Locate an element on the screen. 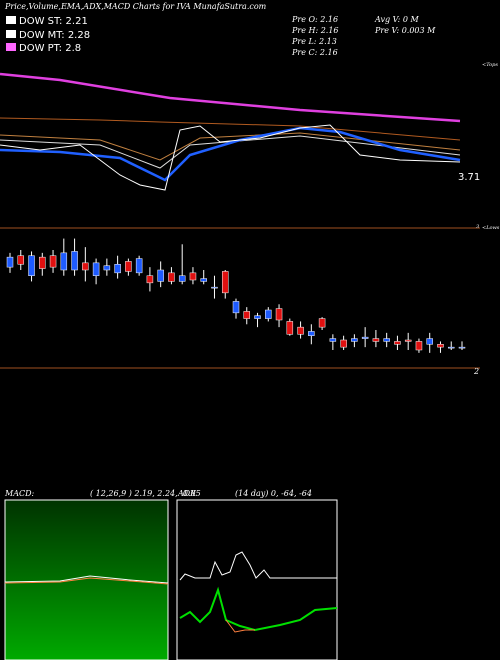 This screenshot has width=500, height=660. legend: DOW PT: 2.8 is located at coordinates (50, 48).